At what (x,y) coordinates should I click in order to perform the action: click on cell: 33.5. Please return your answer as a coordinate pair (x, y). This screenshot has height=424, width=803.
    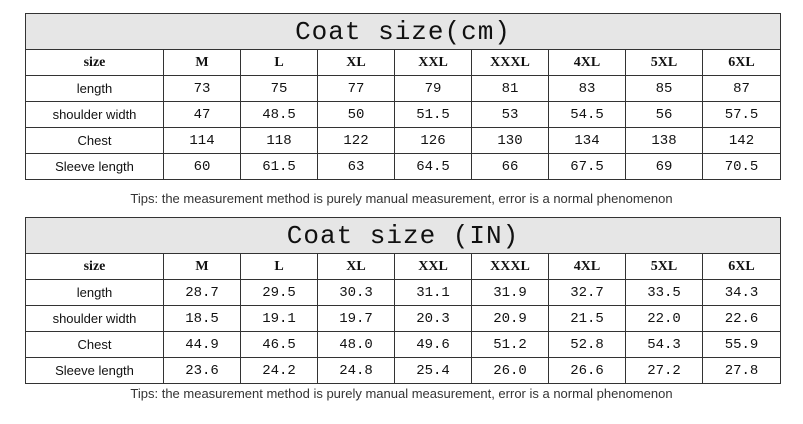
    Looking at the image, I should click on (664, 292).